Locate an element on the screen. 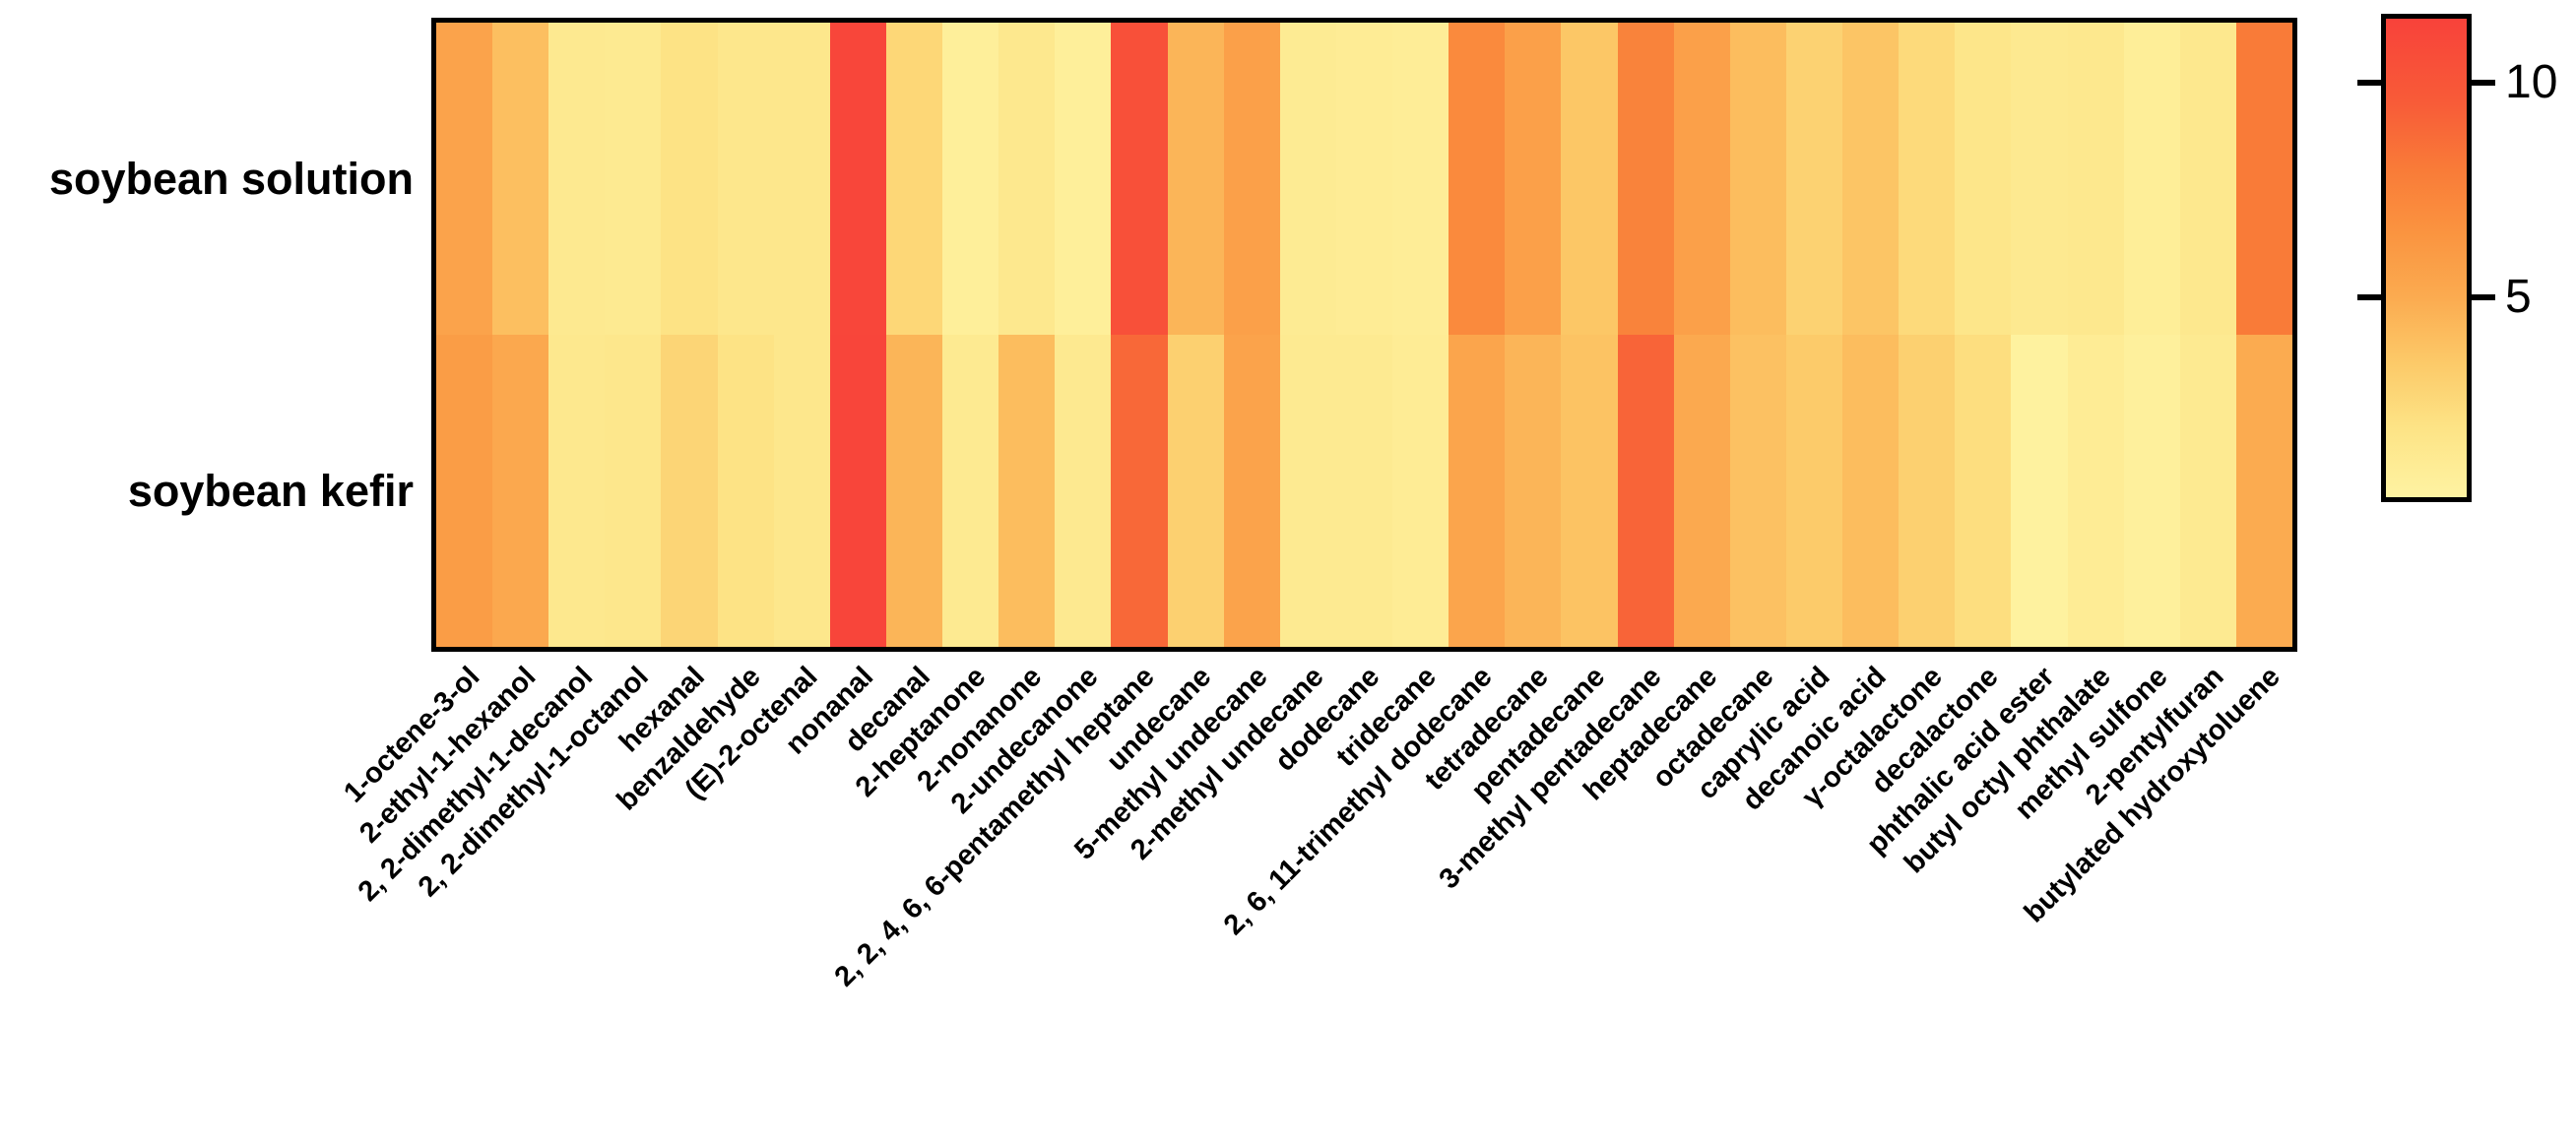  y-axis-label-soybean-kefir: soybean kefir is located at coordinates (270, 491).